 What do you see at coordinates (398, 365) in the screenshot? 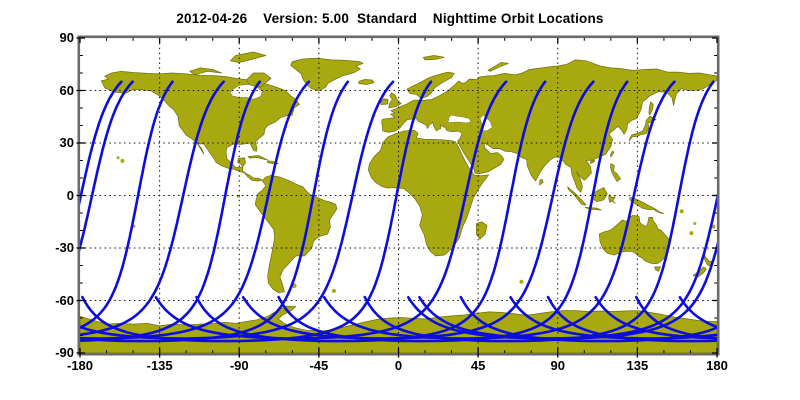
I see `x-tick-label: 0` at bounding box center [398, 365].